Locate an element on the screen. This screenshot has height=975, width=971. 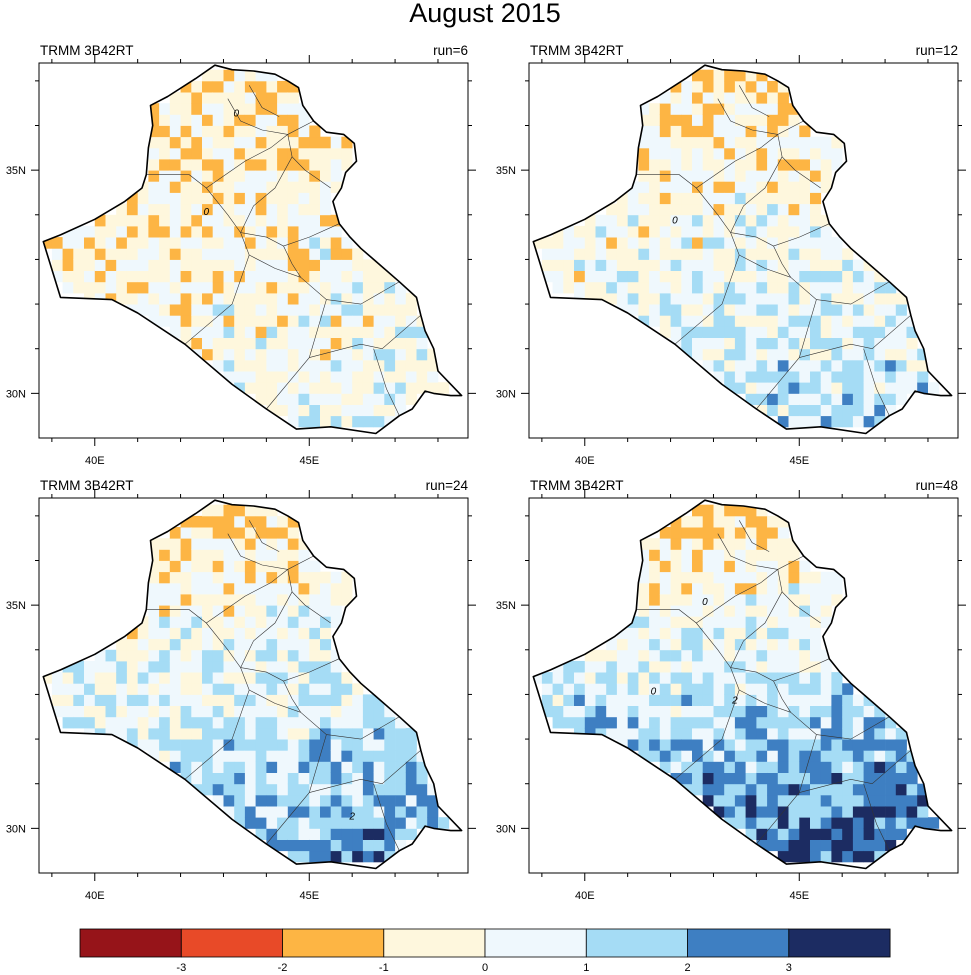
lat-tick-label: 30N is located at coordinates (506, 394).